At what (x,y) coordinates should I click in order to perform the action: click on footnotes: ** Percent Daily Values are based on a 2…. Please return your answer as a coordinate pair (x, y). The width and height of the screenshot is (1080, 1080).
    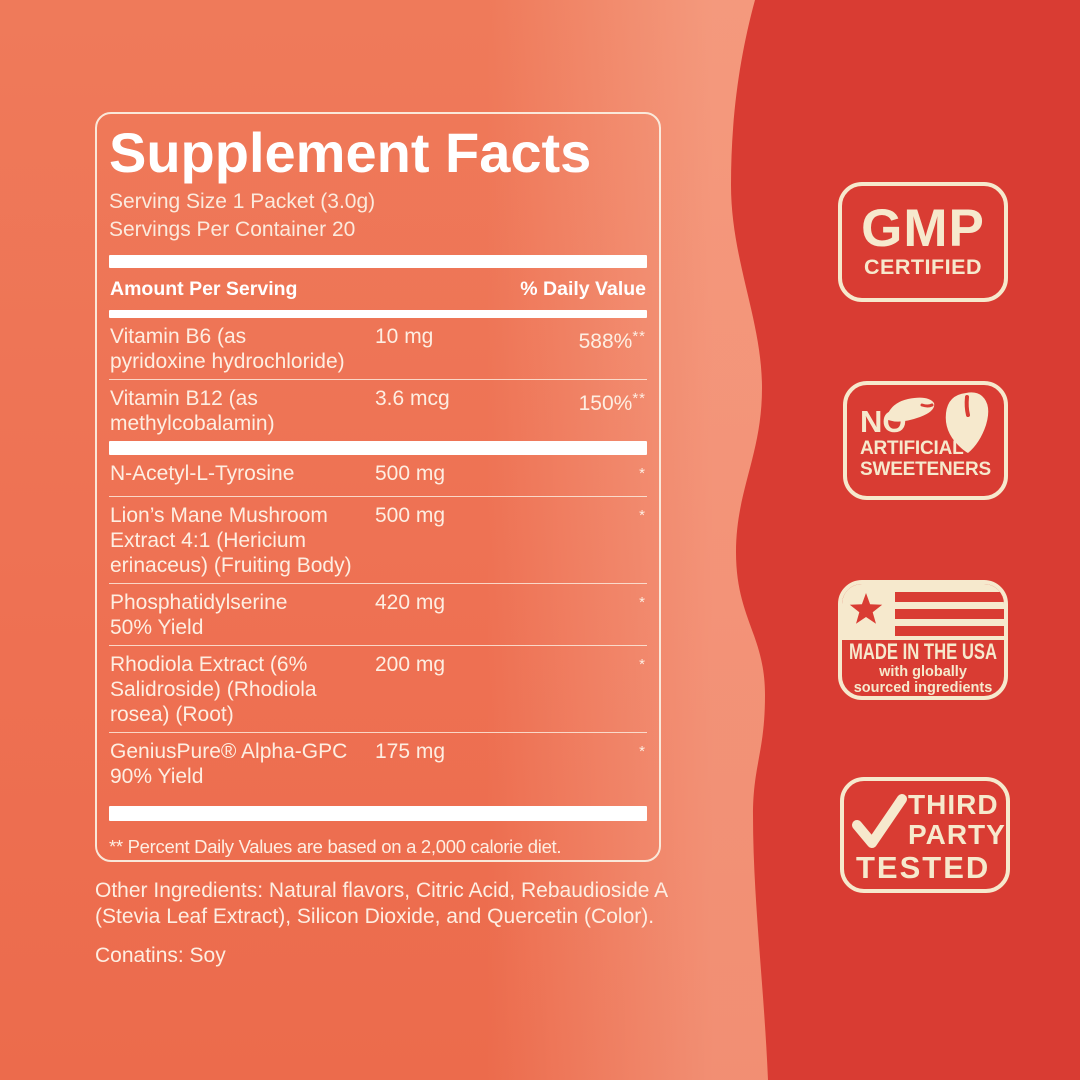
    Looking at the image, I should click on (378, 848).